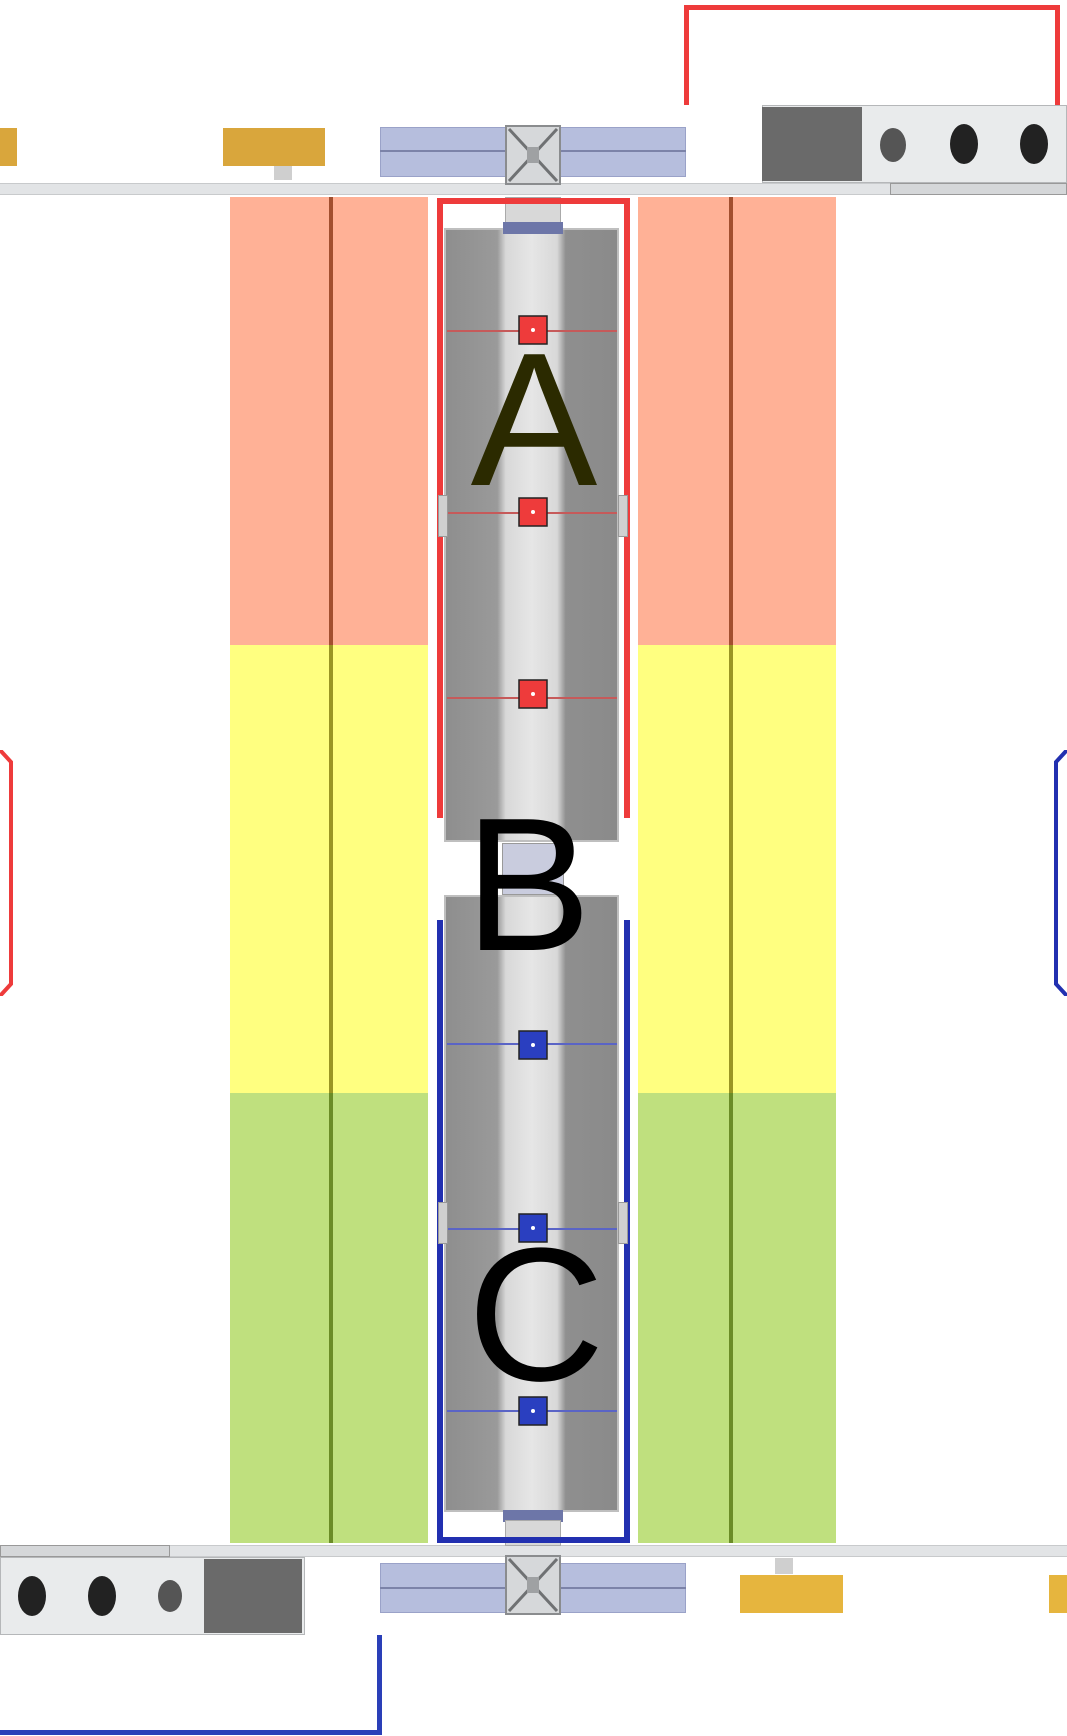 The image size is (1067, 1736). What do you see at coordinates (737, 869) in the screenshot?
I see `zone-right-middle` at bounding box center [737, 869].